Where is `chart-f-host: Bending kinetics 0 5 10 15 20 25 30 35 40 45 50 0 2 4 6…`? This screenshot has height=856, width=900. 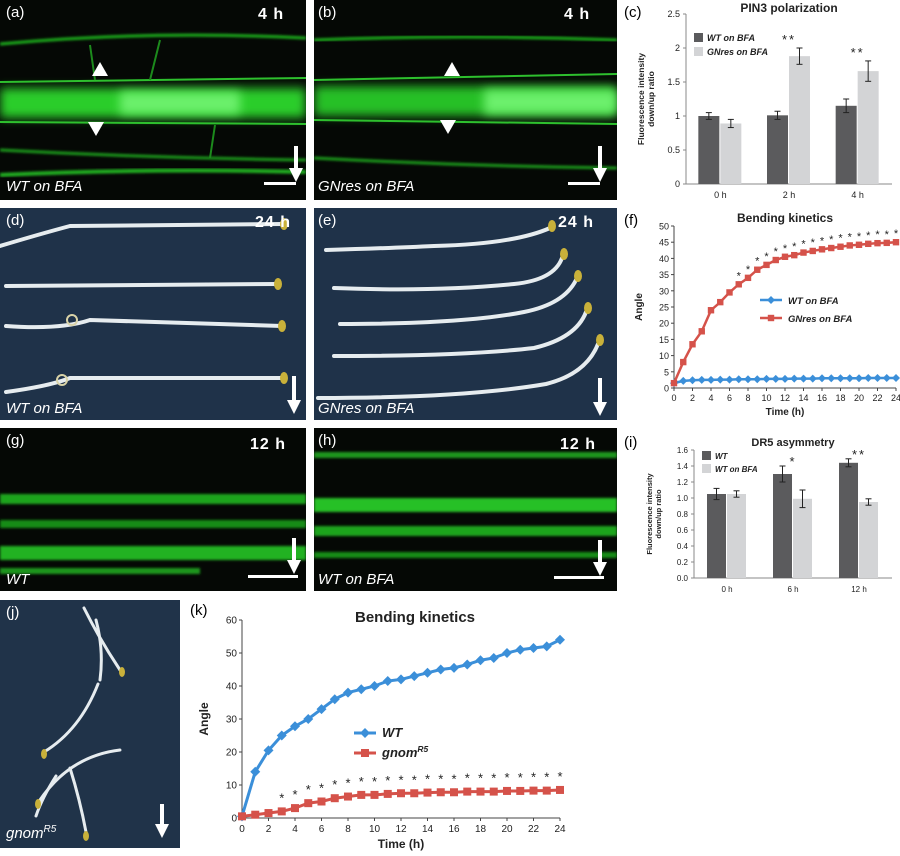
chart-f-host: Bending kinetics 0 5 10 15 20 25 30 35 40 45 50 0 2 4 6… is located at coordinates (761, 313).